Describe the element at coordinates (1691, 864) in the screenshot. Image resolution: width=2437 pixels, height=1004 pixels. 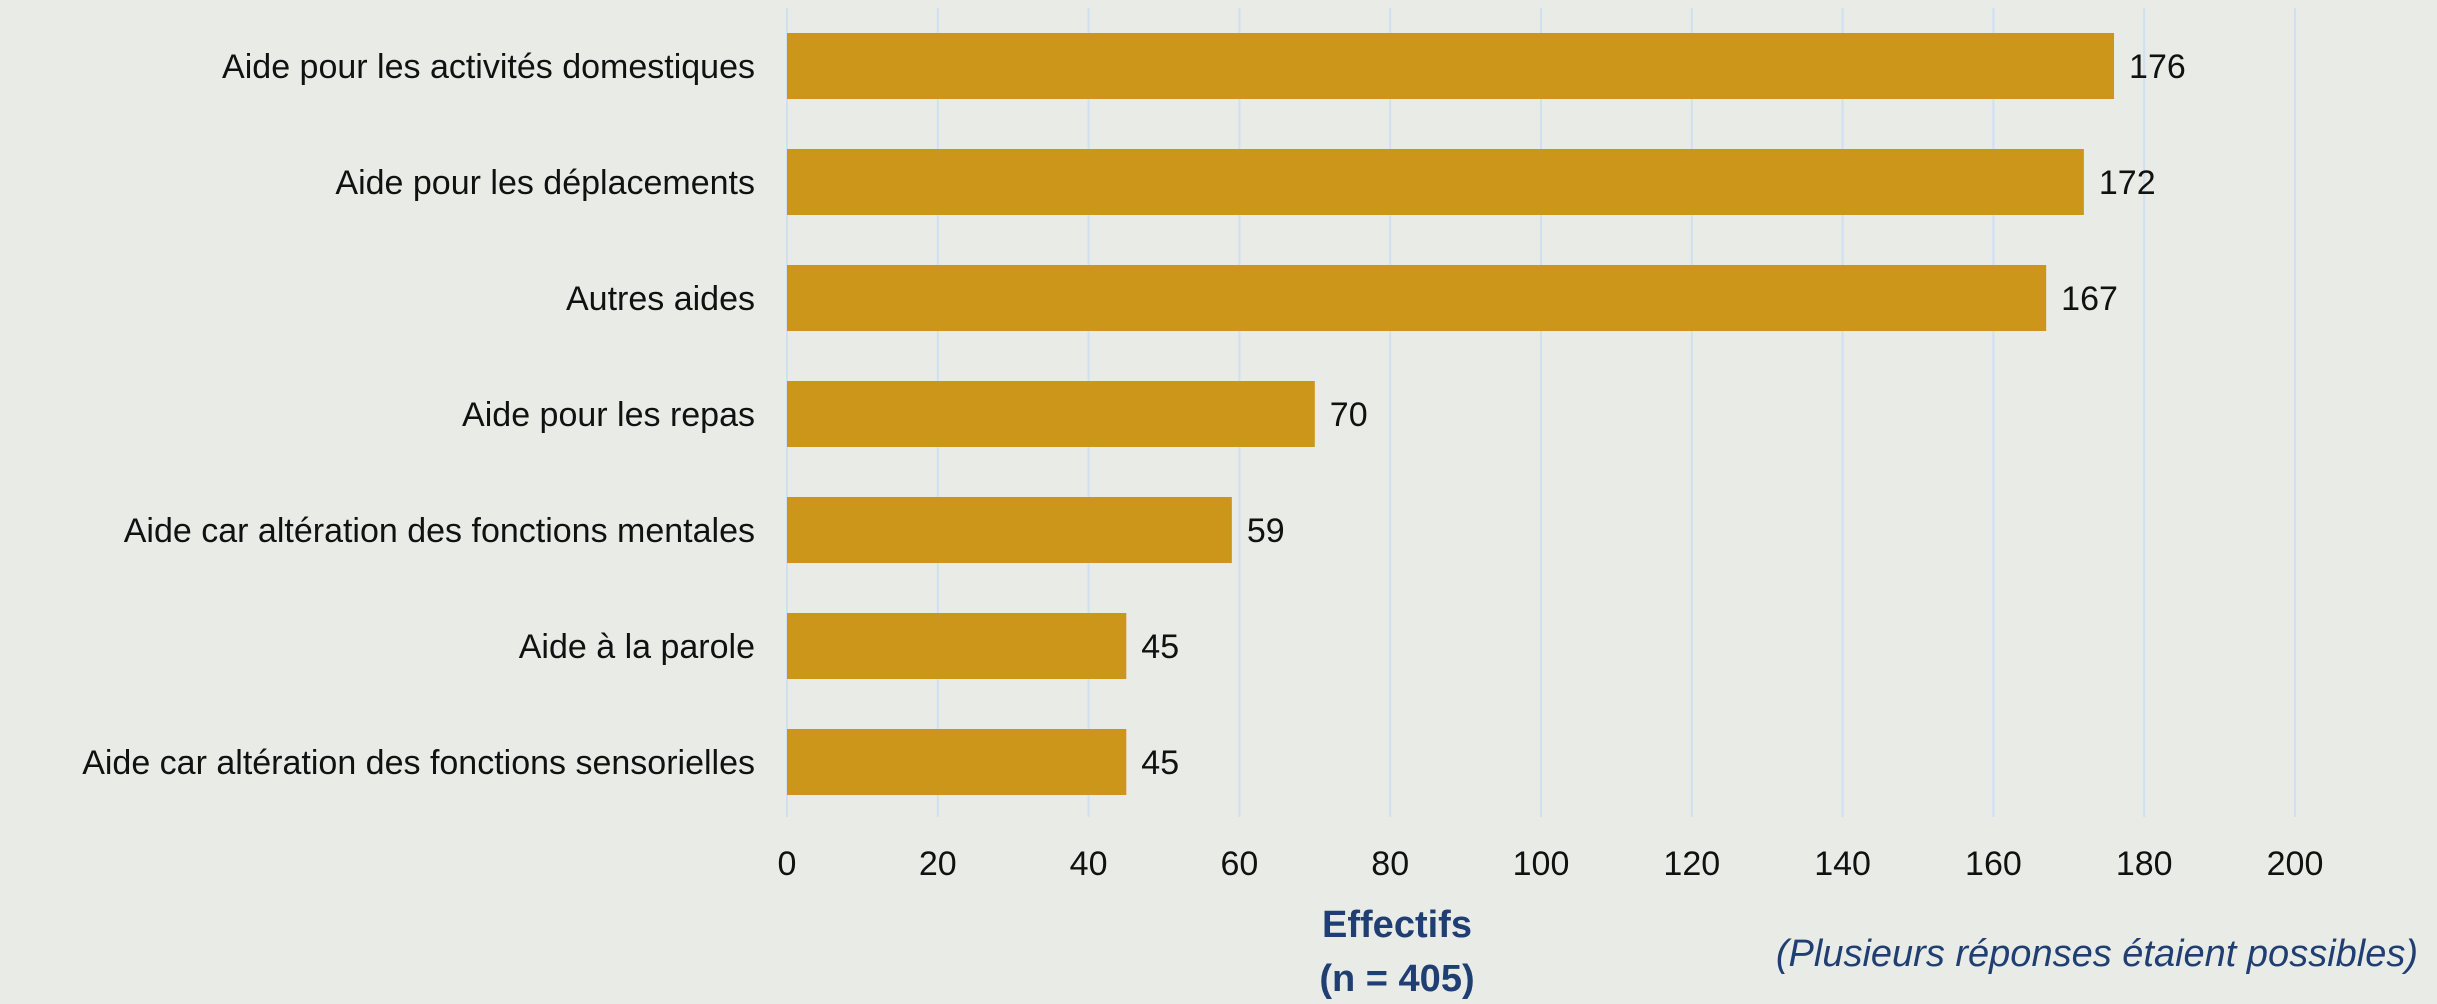
I see `x-tick-label: 120` at that location.